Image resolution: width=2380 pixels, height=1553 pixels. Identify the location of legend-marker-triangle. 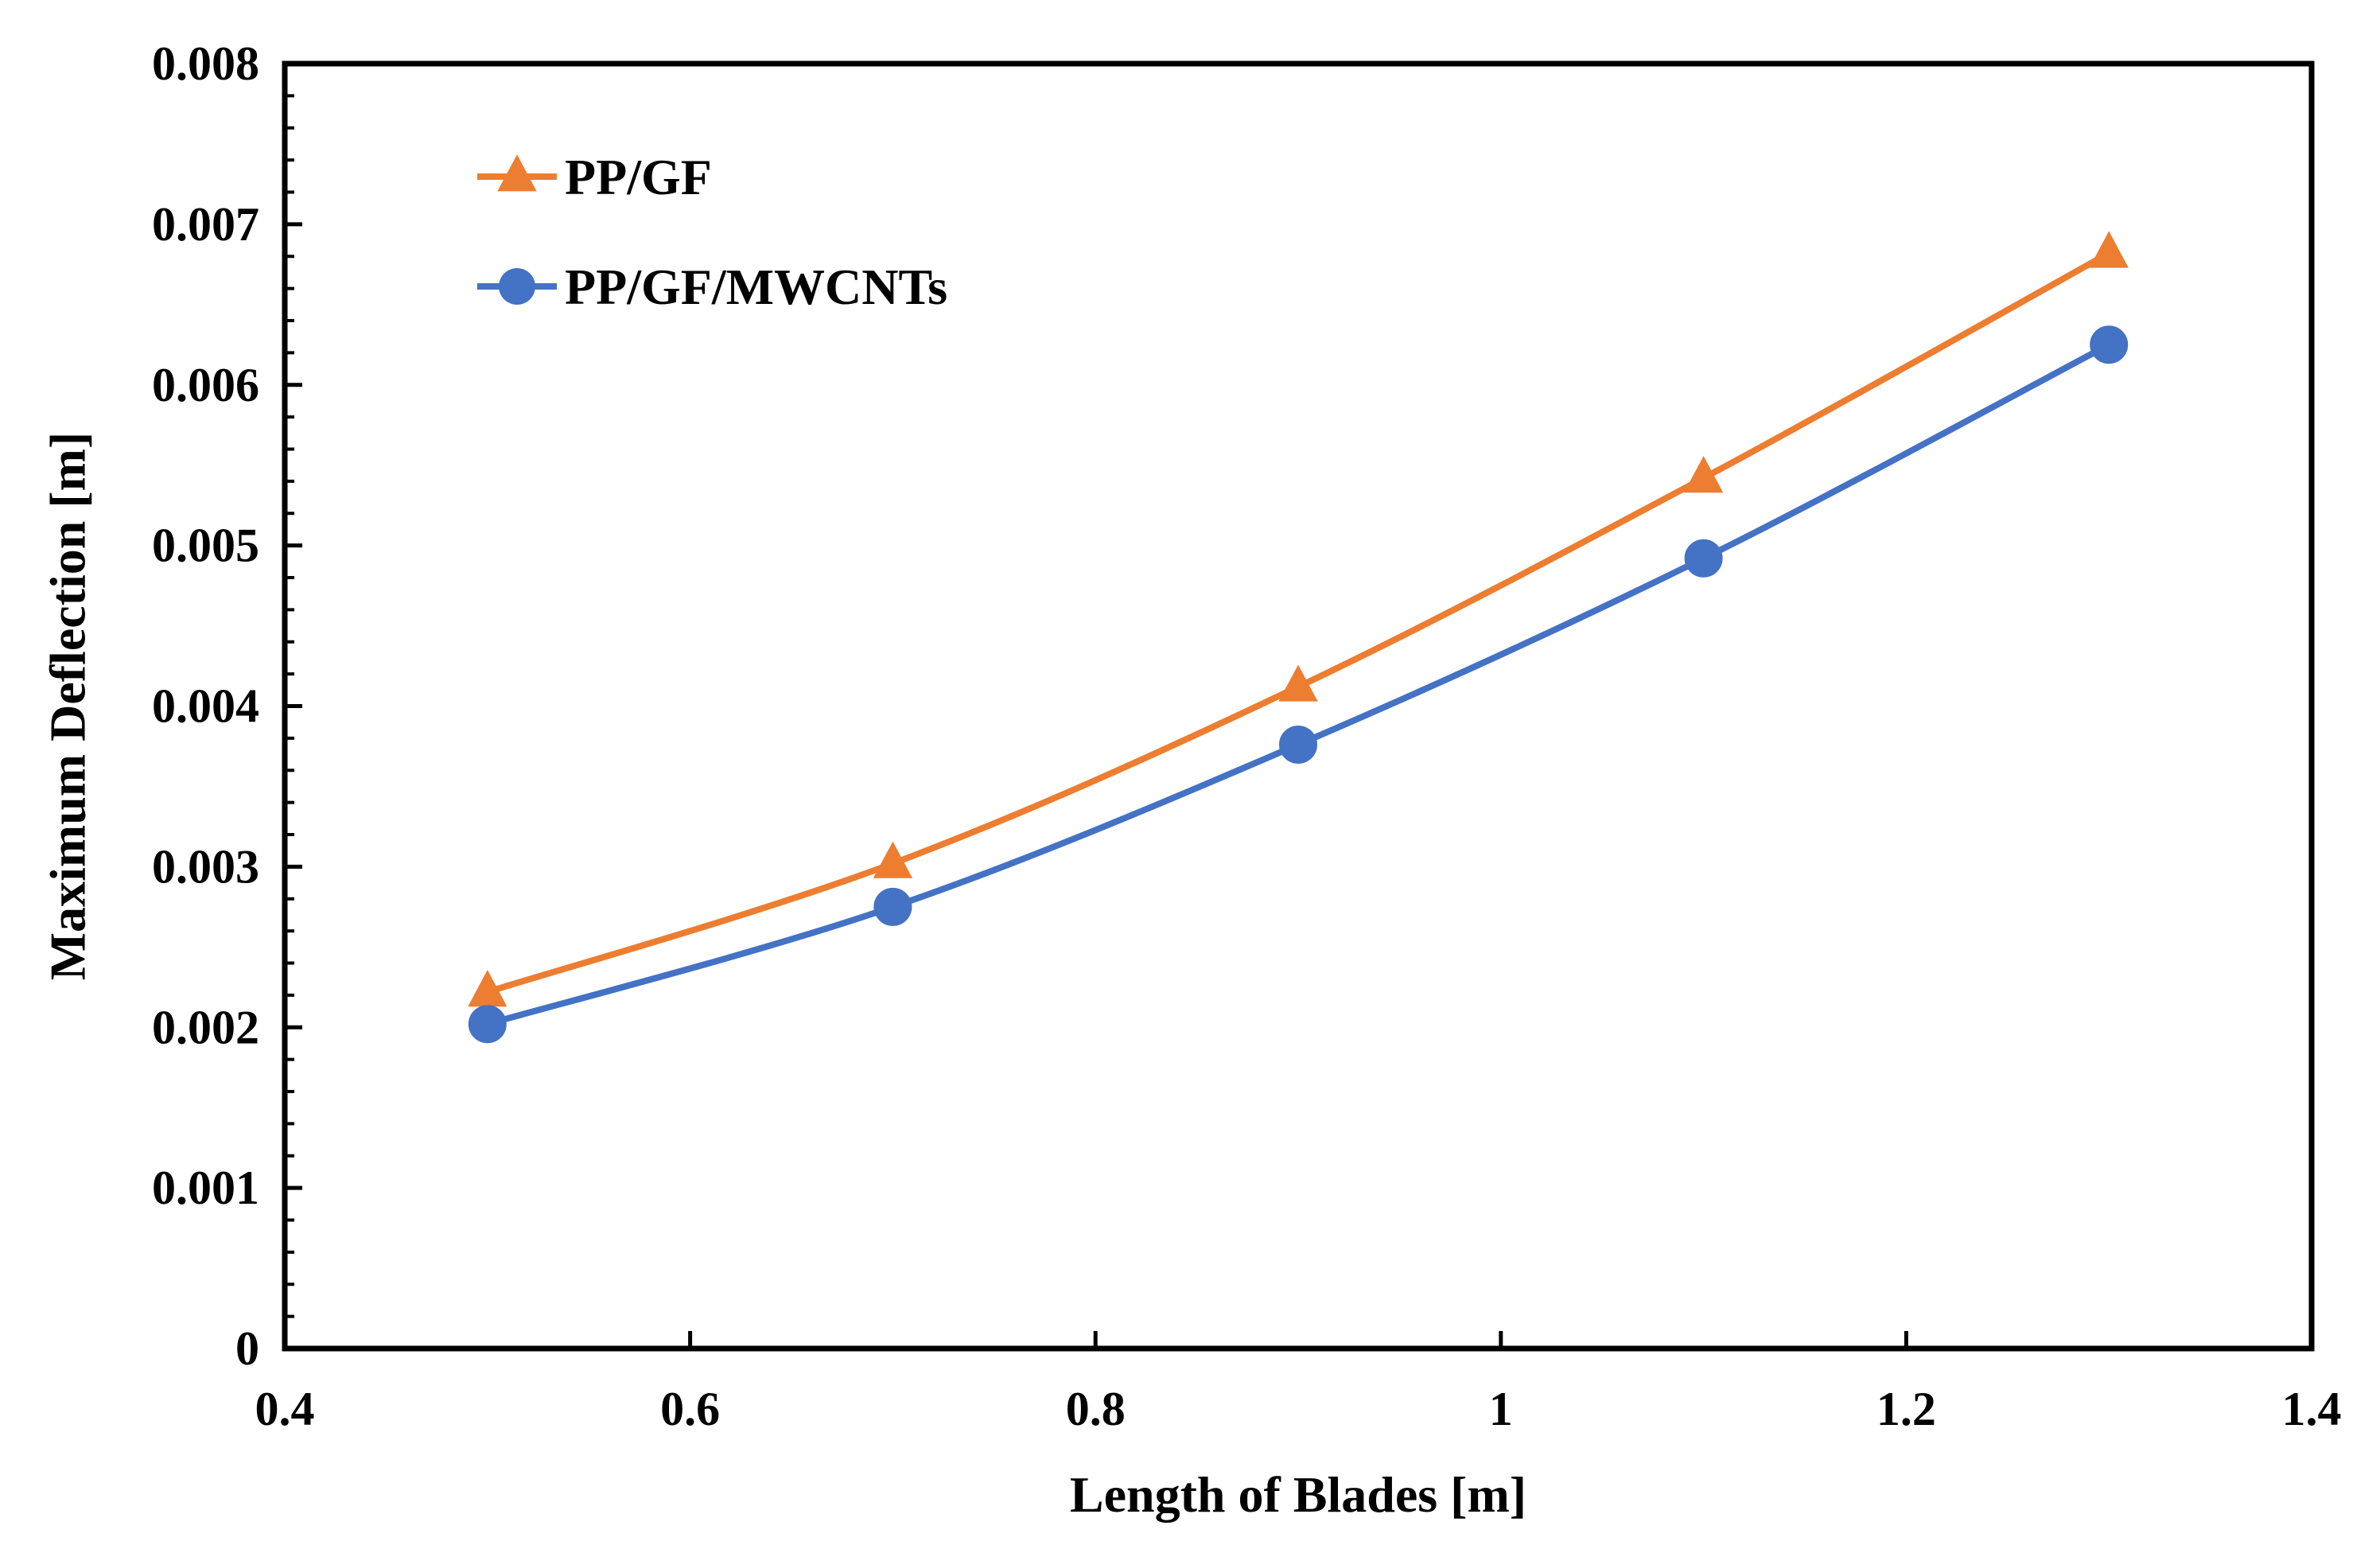
(517, 173).